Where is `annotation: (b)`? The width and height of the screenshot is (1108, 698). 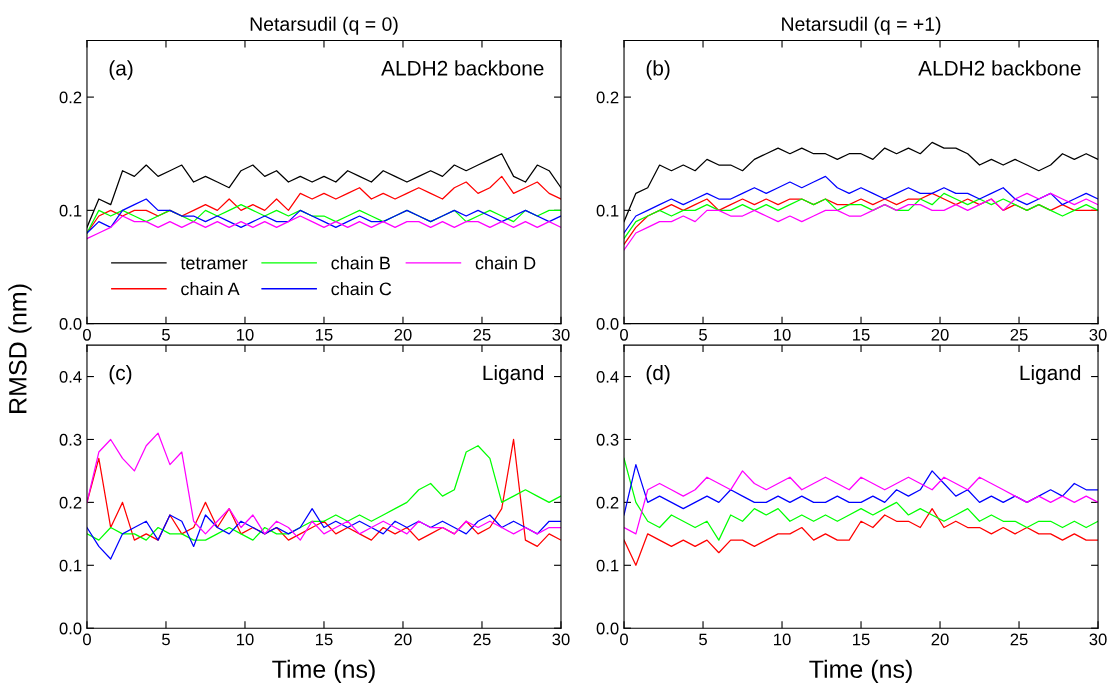 annotation: (b) is located at coordinates (658, 70).